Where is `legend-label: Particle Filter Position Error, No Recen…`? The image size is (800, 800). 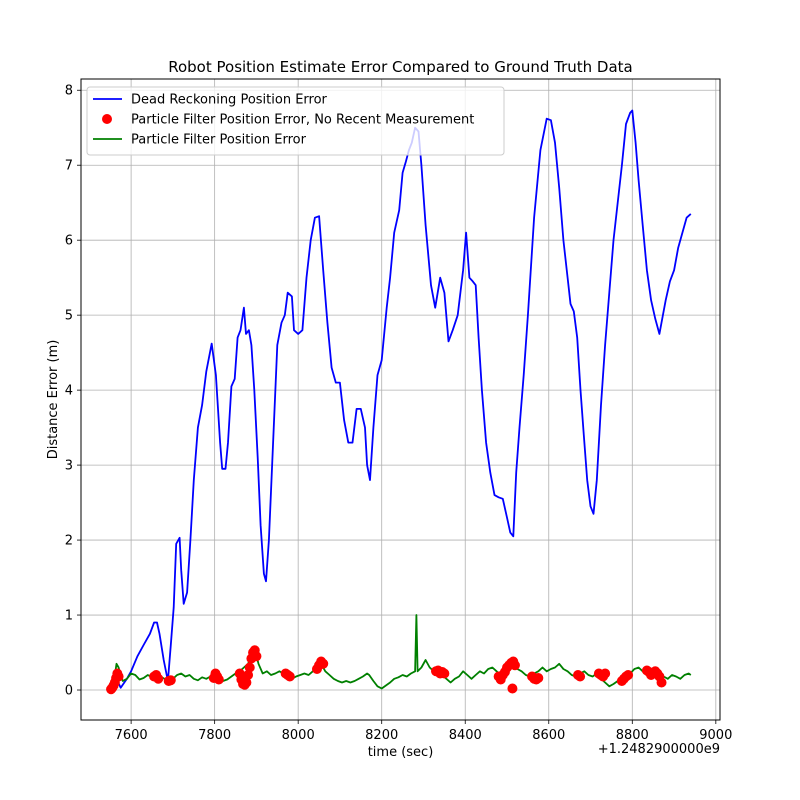 legend-label: Particle Filter Position Error, No Recen… is located at coordinates (302, 120).